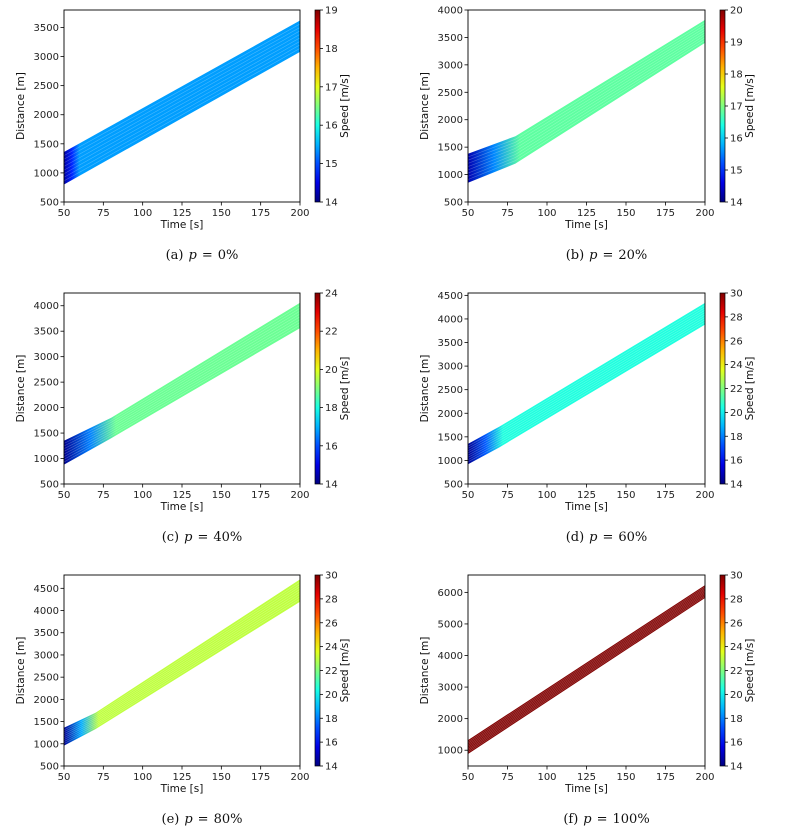 Image resolution: width=788 pixels, height=834 pixels. What do you see at coordinates (64, 213) in the screenshot?
I see `x-tick-label: 50` at bounding box center [64, 213].